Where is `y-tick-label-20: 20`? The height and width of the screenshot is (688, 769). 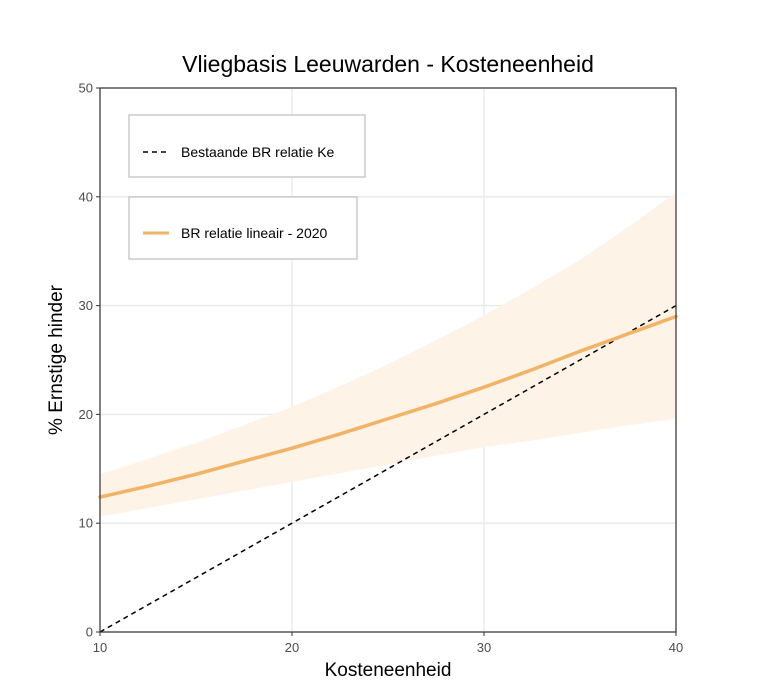
y-tick-label-20: 20 is located at coordinates (86, 414).